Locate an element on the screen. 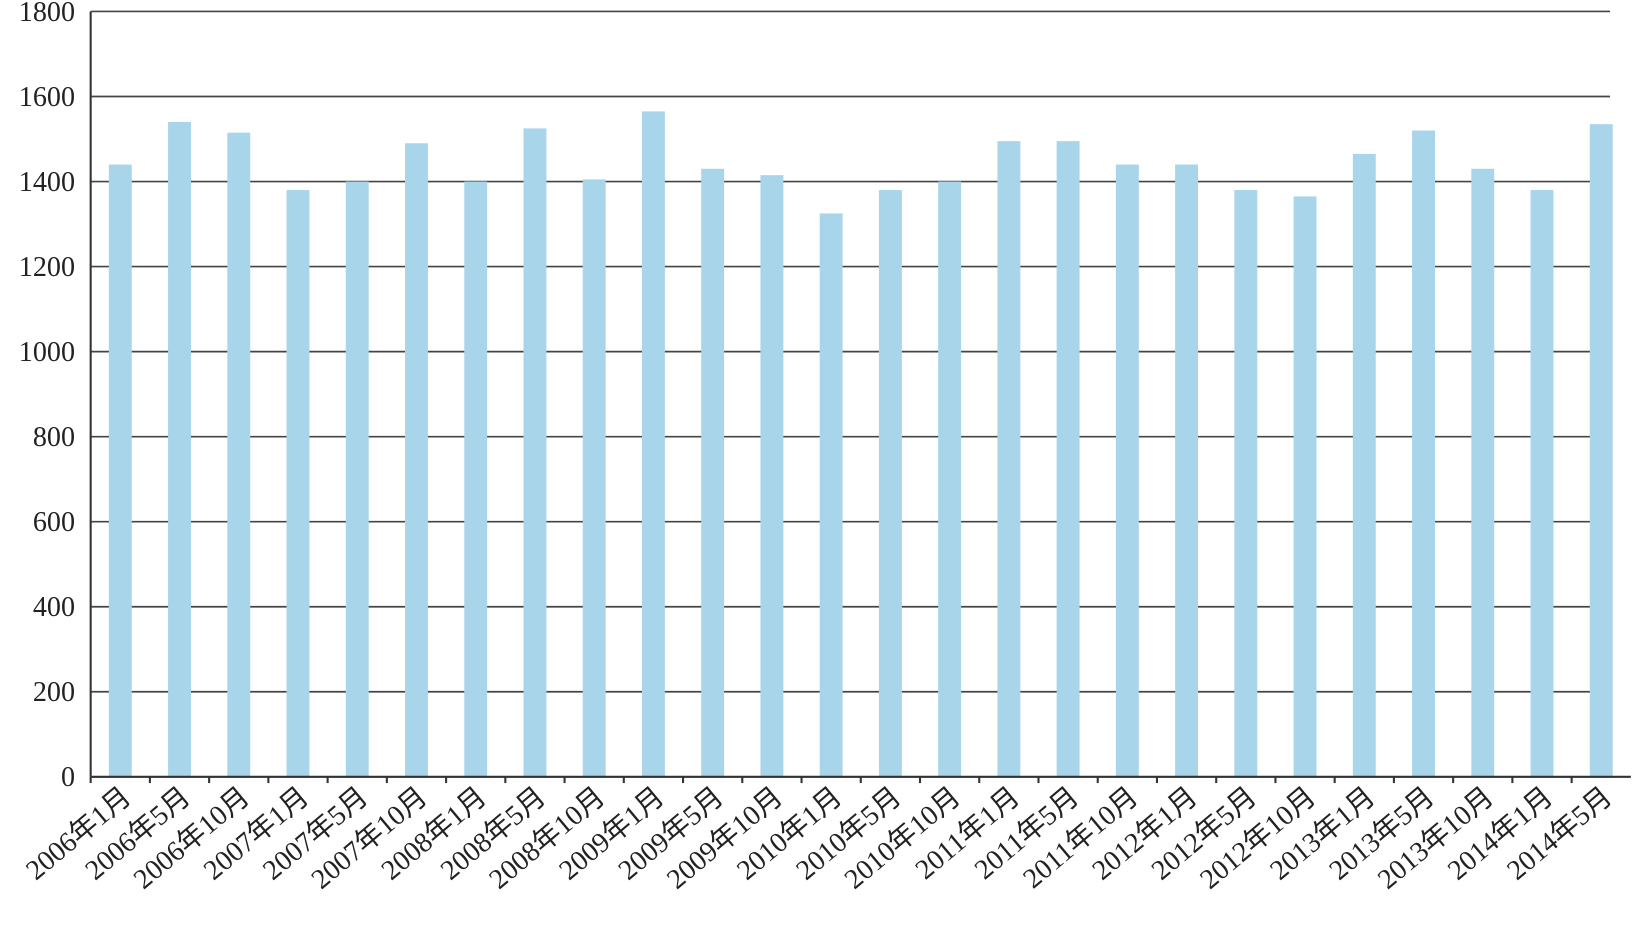 Image resolution: width=1634 pixels, height=928 pixels. y-tick-label: 200 is located at coordinates (54, 692).